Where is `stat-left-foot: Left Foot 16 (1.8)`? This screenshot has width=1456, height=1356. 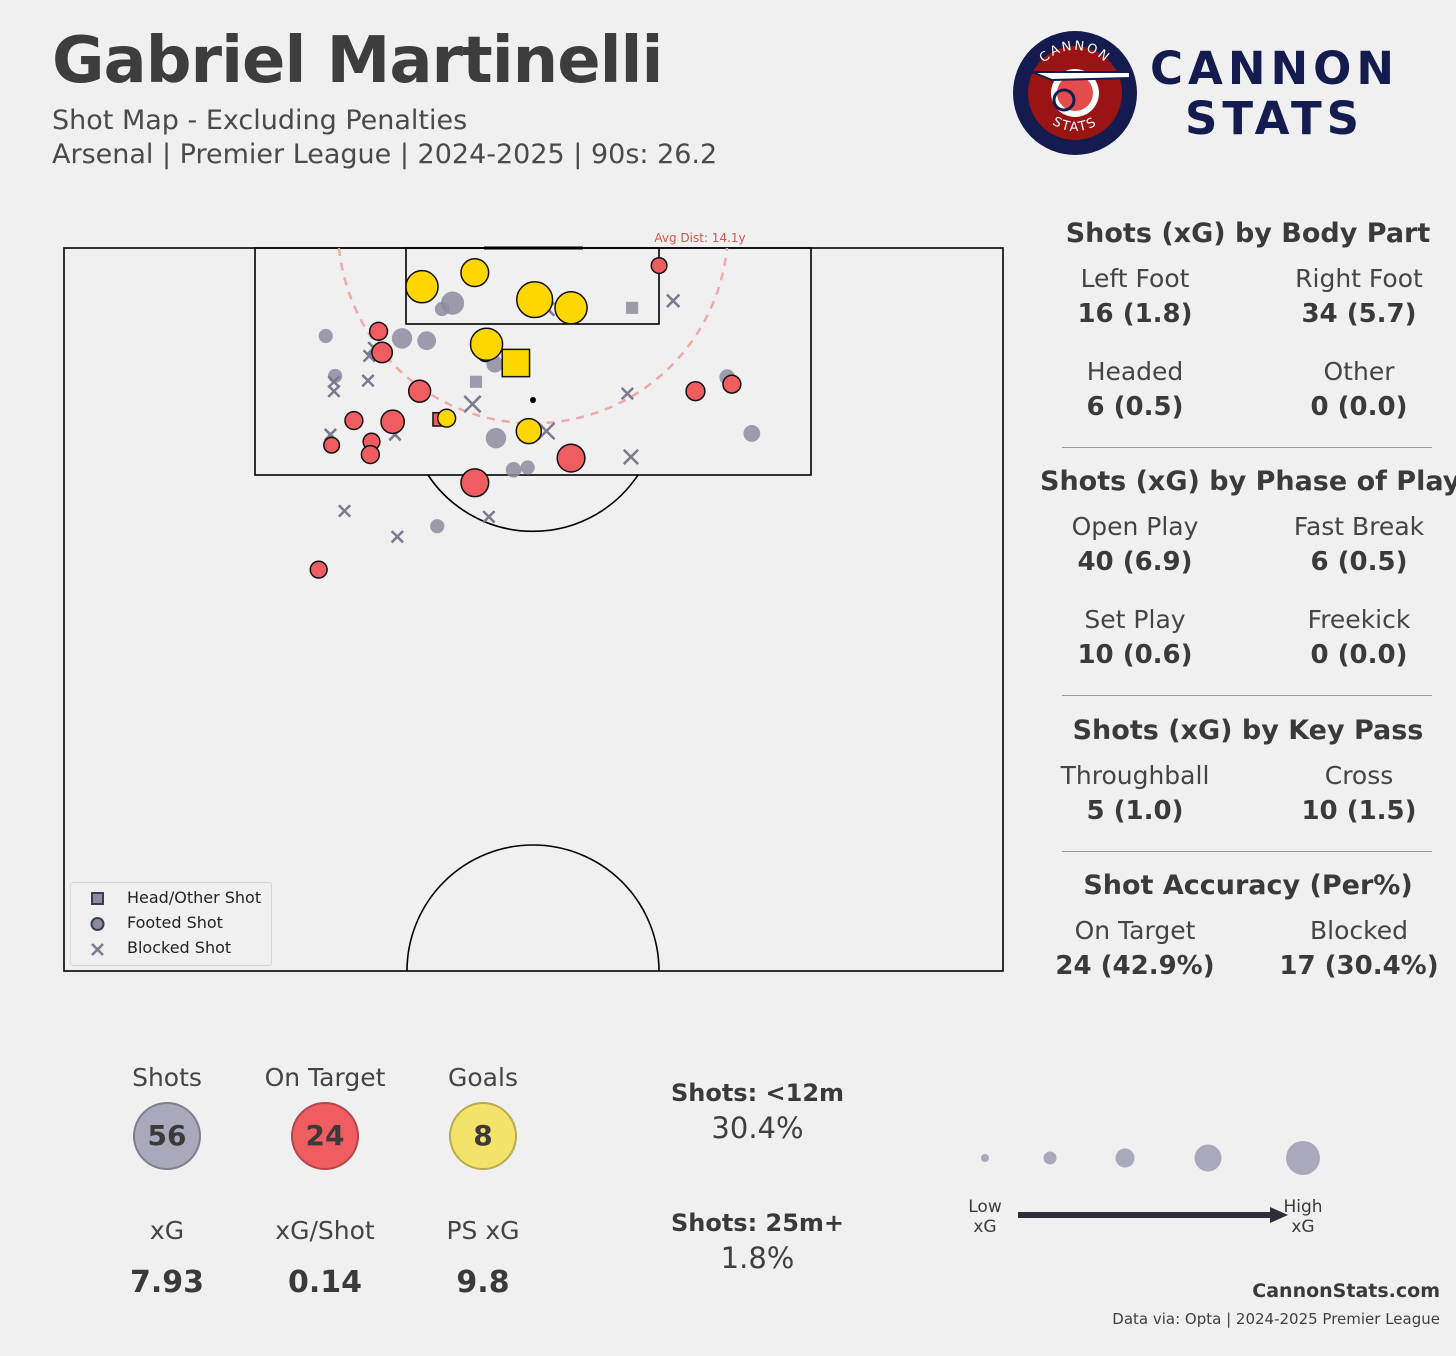
stat-left-foot: Left Foot 16 (1.8) is located at coordinates (1135, 296).